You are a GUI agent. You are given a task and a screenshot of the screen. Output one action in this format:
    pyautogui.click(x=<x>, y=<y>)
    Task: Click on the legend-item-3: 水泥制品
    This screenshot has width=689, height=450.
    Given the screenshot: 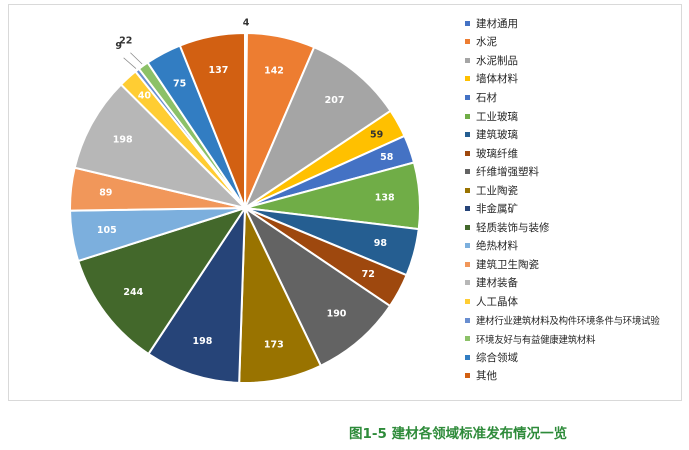 What is the action you would take?
    pyautogui.click(x=577, y=60)
    